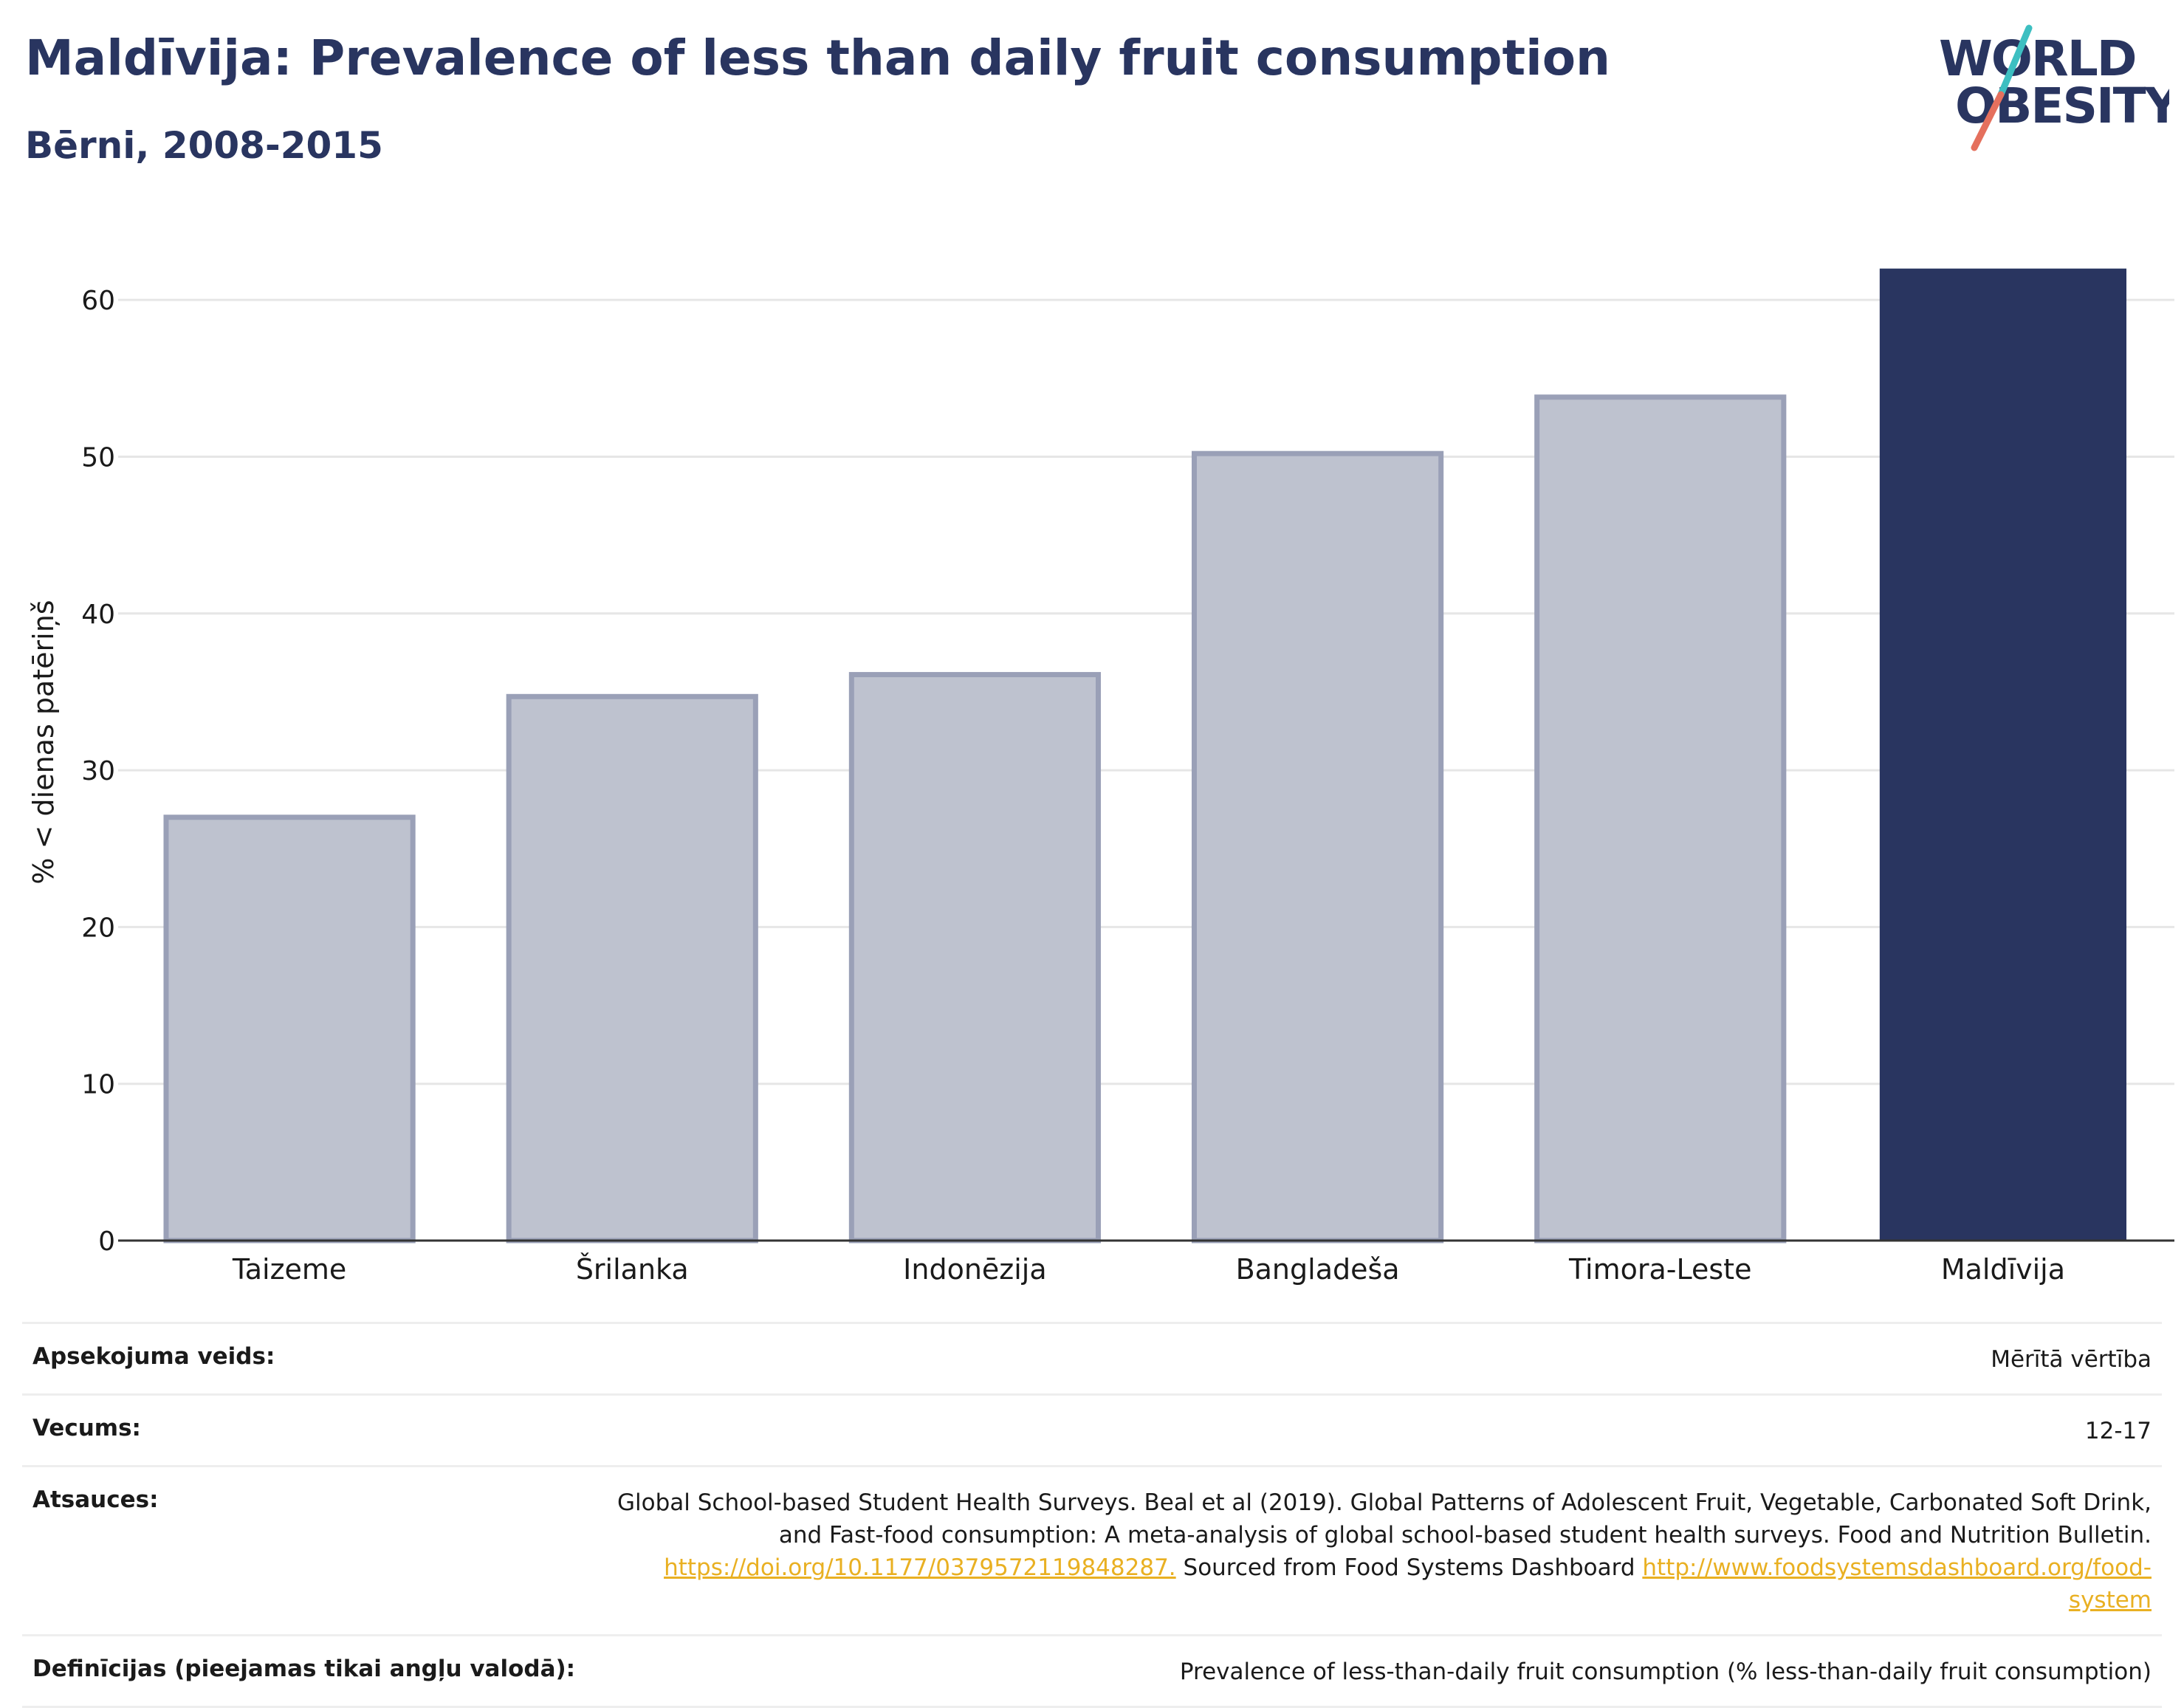 Image resolution: width=2184 pixels, height=1708 pixels. I want to click on x-tick-label: Taizeme, so click(289, 1269).